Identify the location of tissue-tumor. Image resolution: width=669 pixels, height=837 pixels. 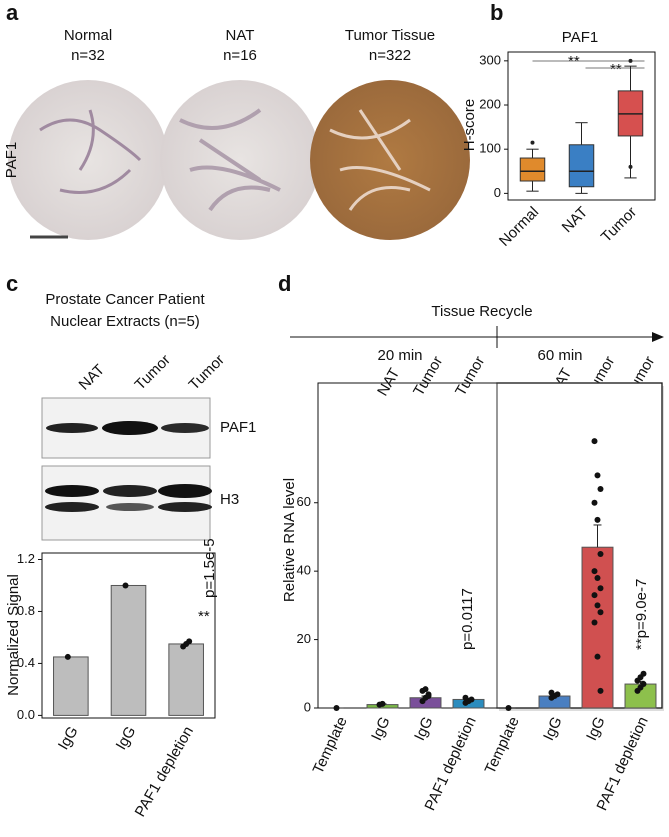
(390, 160).